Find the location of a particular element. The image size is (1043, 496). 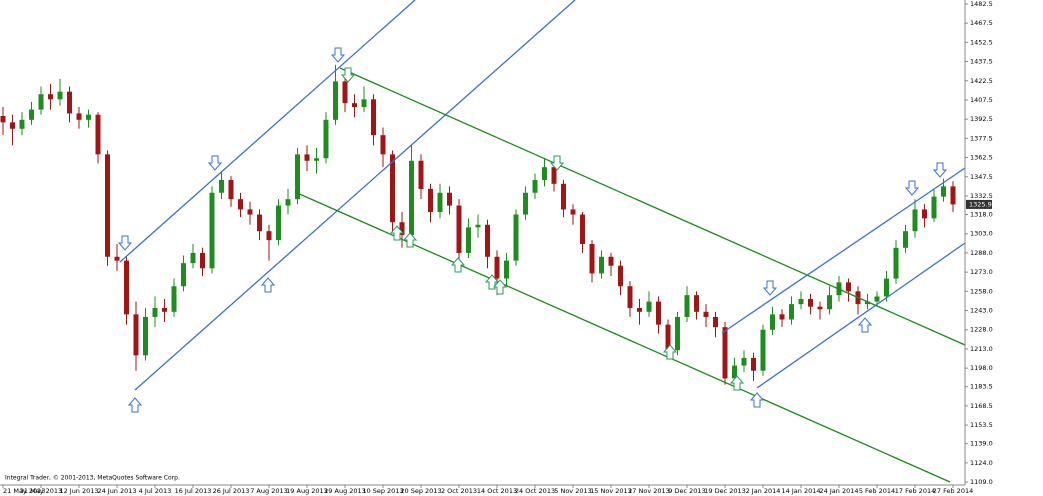

y-tick-label: 1168.5 is located at coordinates (981, 406).